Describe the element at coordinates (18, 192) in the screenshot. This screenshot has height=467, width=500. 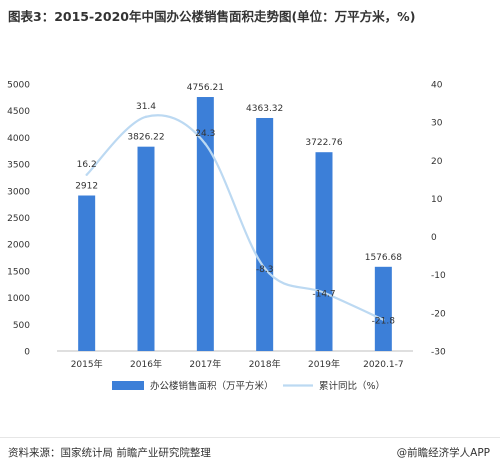
I see `y-left-tick-label: 3000` at that location.